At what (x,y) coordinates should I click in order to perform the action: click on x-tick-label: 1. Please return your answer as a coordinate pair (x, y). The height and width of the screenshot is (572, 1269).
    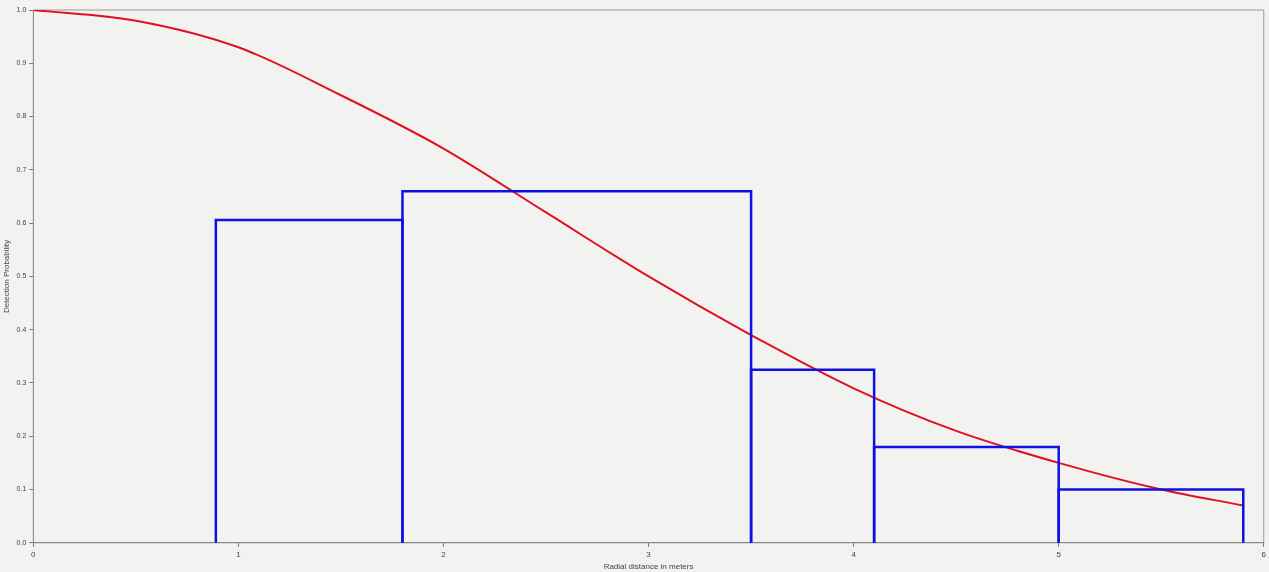
    Looking at the image, I should click on (239, 554).